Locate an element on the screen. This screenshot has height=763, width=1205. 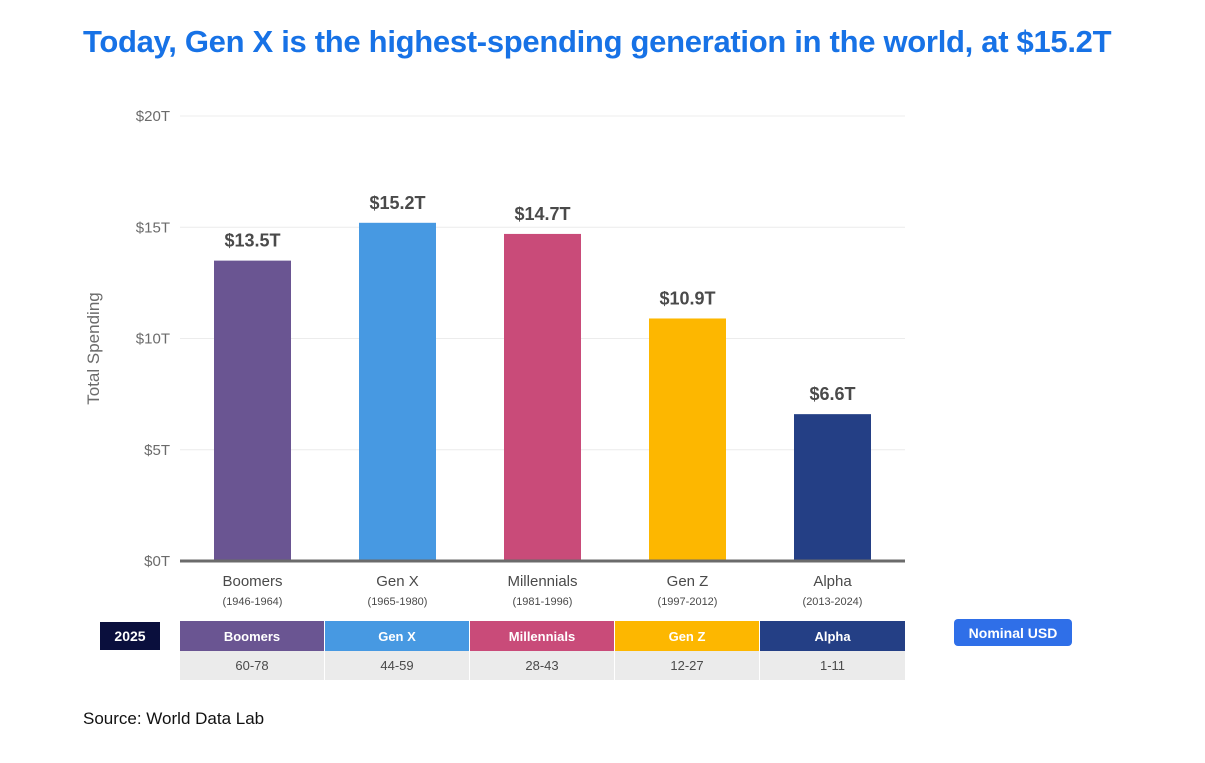
value-label-gen-z: $10.9T is located at coordinates (687, 298).